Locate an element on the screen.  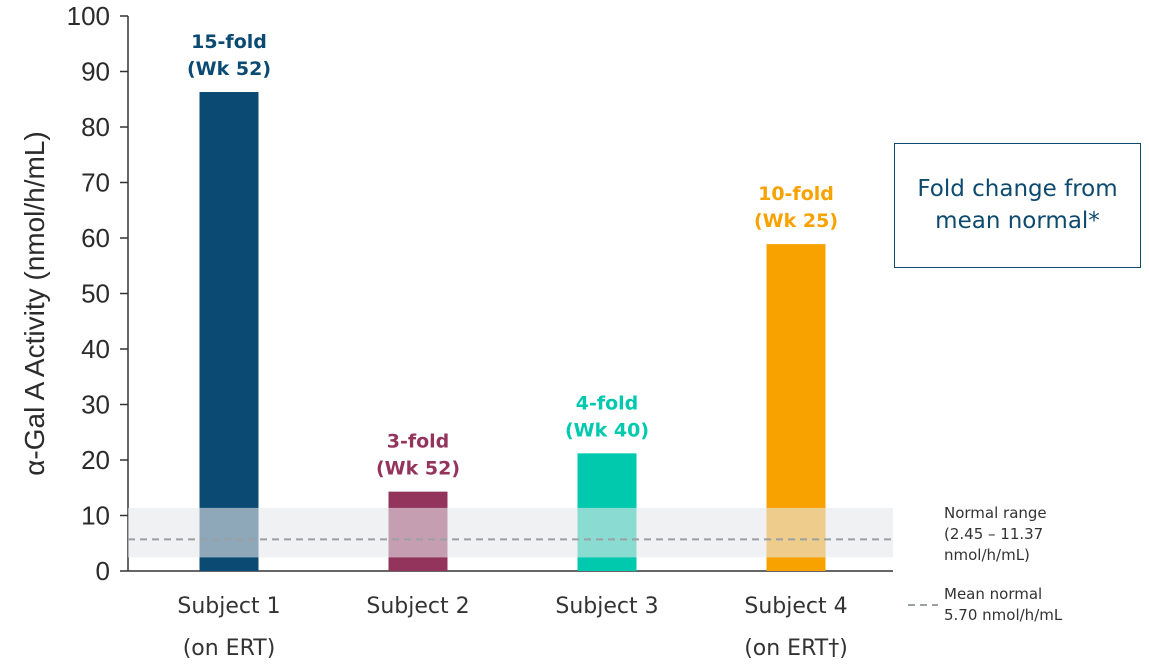
x-category-label: Subject 3 is located at coordinates (606, 606).